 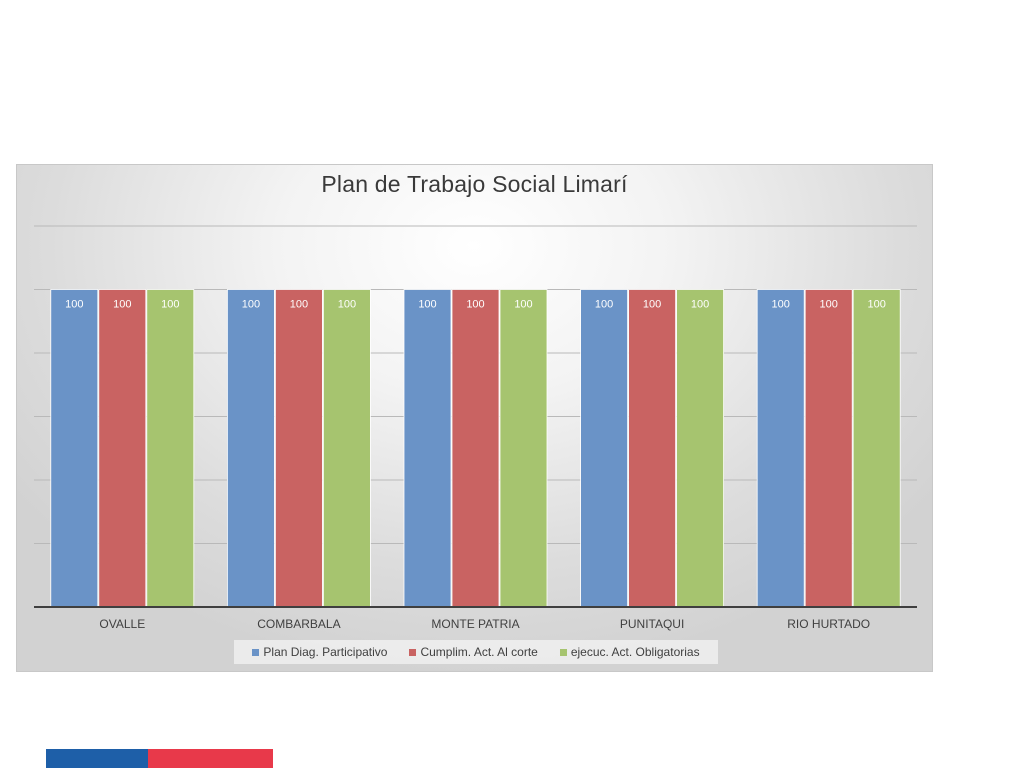 I want to click on footer-flag-bar, so click(x=159, y=758).